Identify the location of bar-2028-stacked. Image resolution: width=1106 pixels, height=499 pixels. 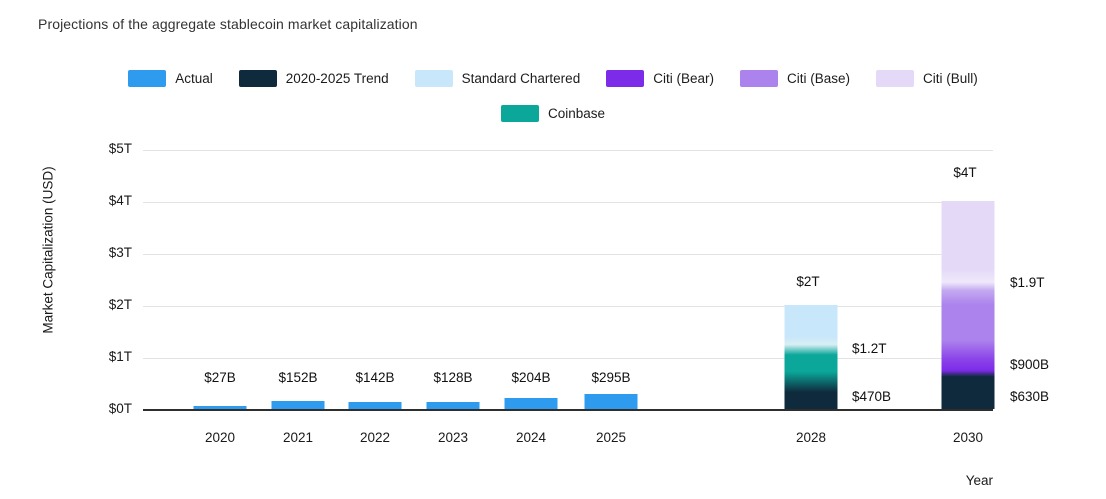
(811, 357).